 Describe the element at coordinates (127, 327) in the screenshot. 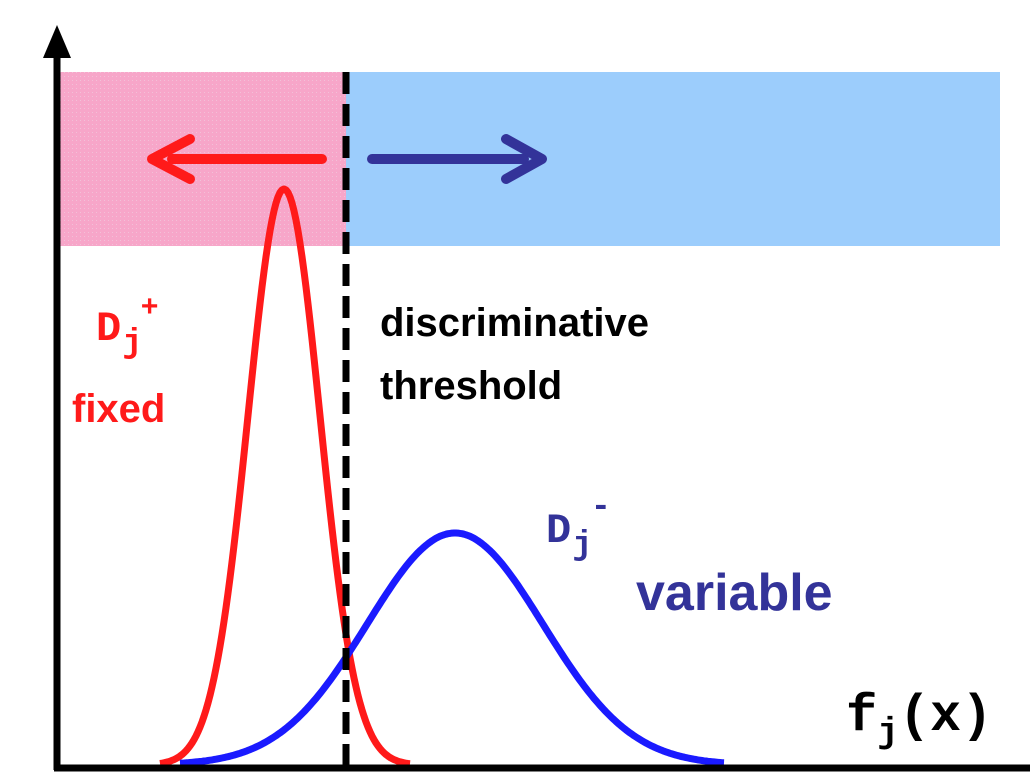

I see `positive-set-symbol: Dj+` at that location.